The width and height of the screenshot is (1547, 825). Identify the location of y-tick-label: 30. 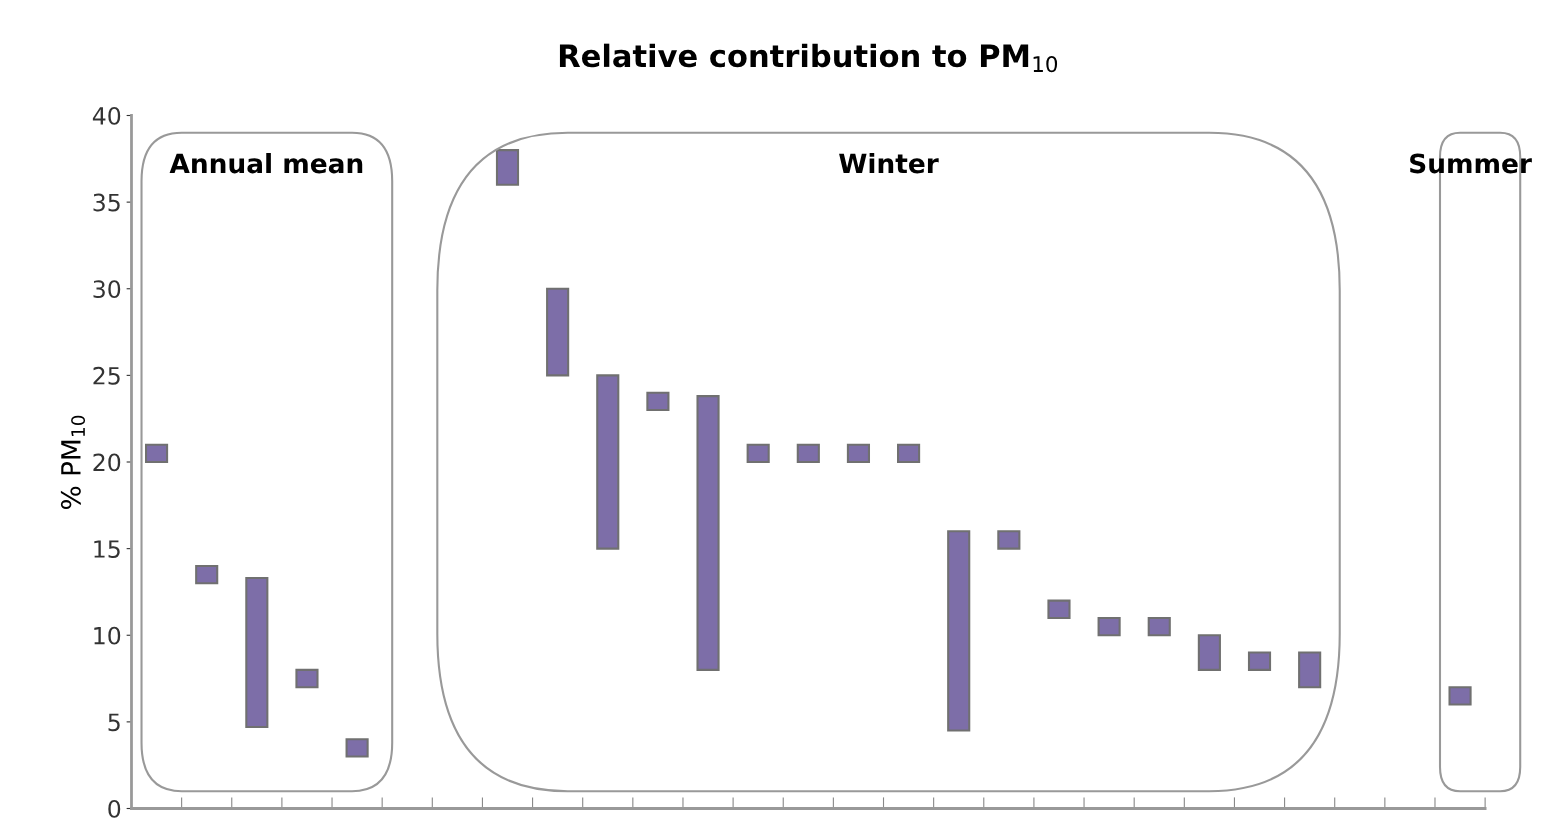
(107, 289).